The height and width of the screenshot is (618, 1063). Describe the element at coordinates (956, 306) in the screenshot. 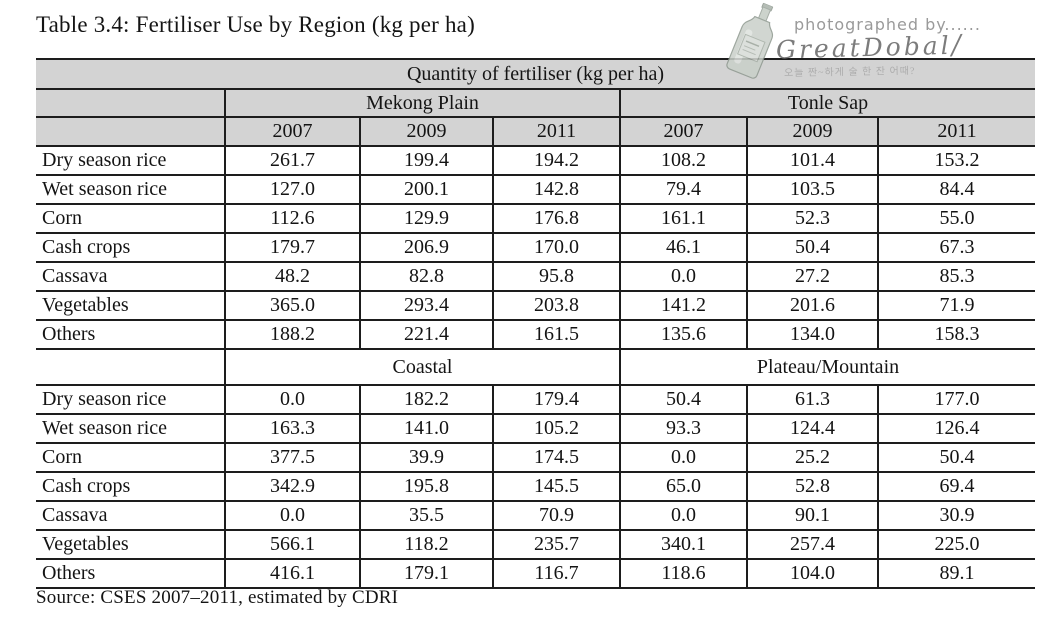

I see `value-cell: 71.9` at that location.